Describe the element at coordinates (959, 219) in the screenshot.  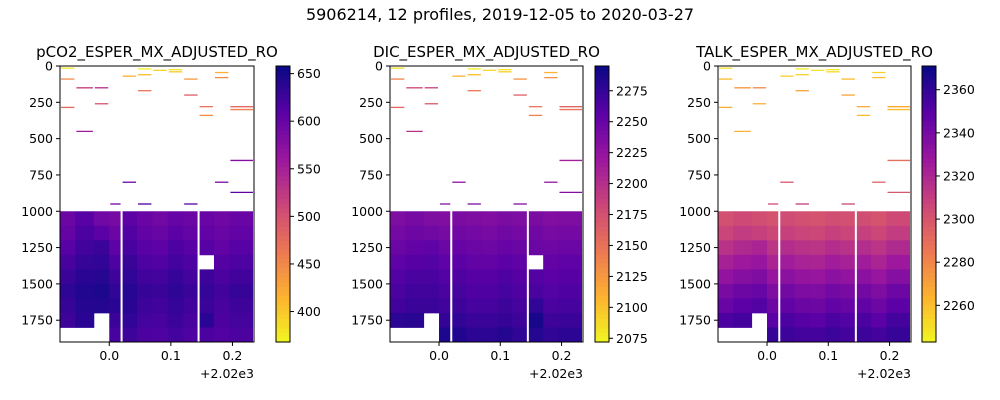
I see `colorbar-tick-label: 2300` at that location.